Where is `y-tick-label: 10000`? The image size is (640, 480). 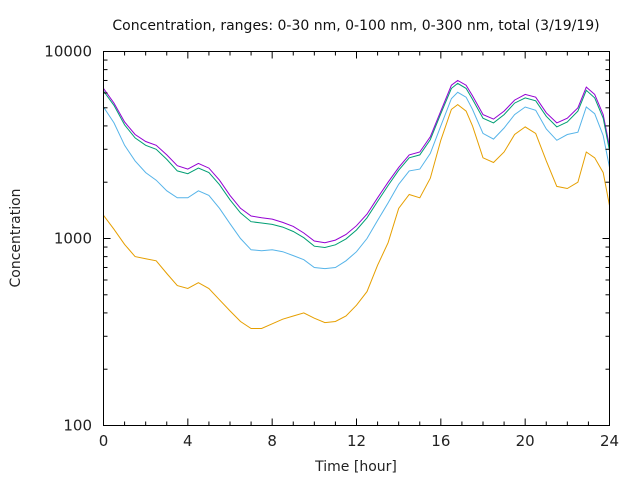
y-tick-label: 10000 is located at coordinates (68, 52).